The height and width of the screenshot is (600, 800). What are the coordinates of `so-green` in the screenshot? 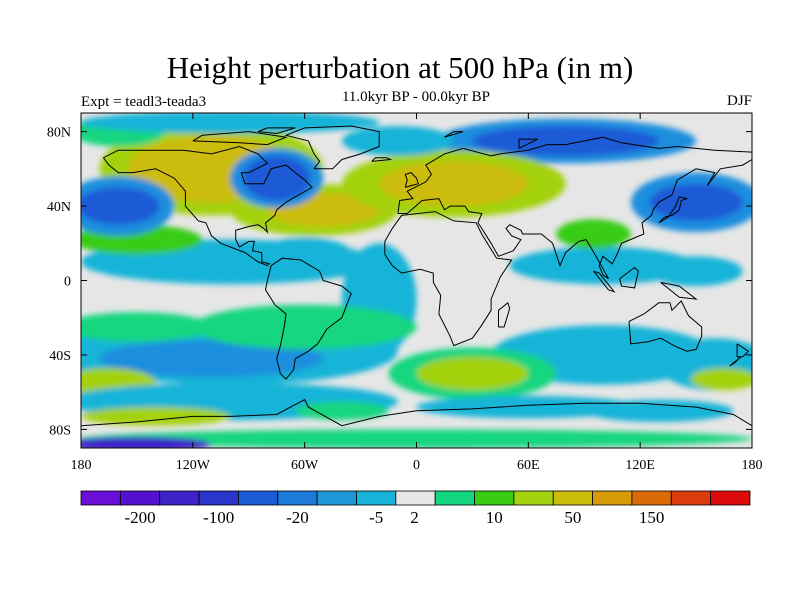 It's located at (342, 411).